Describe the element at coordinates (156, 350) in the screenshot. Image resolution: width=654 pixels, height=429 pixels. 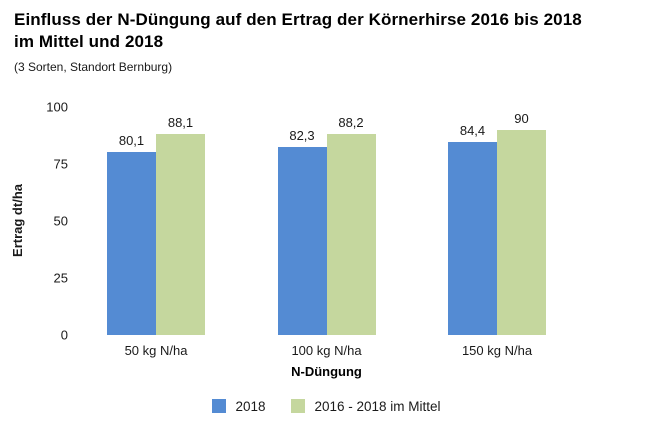
I see `x-tick-label: 50 kg N/ha` at that location.